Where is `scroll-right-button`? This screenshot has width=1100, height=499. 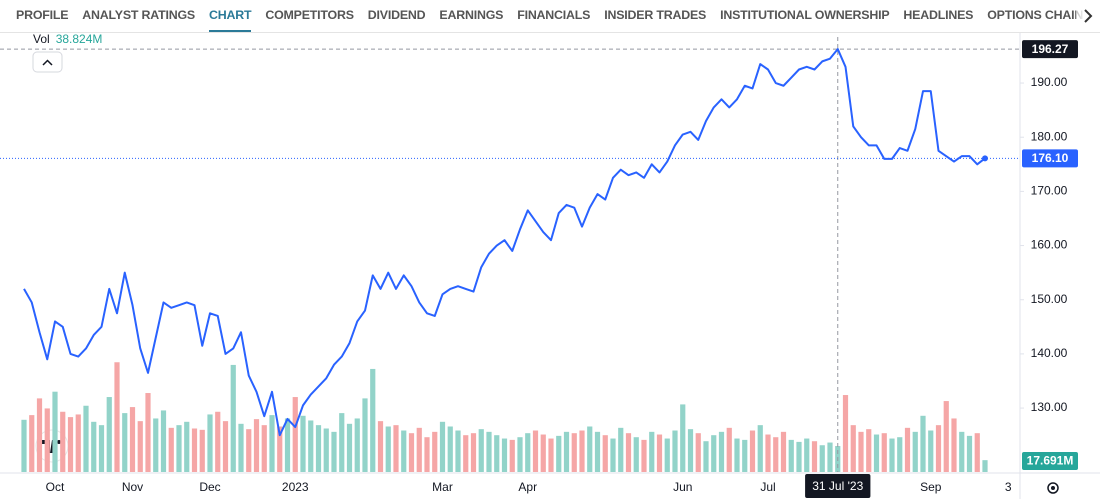 scroll-right-button is located at coordinates (1088, 16).